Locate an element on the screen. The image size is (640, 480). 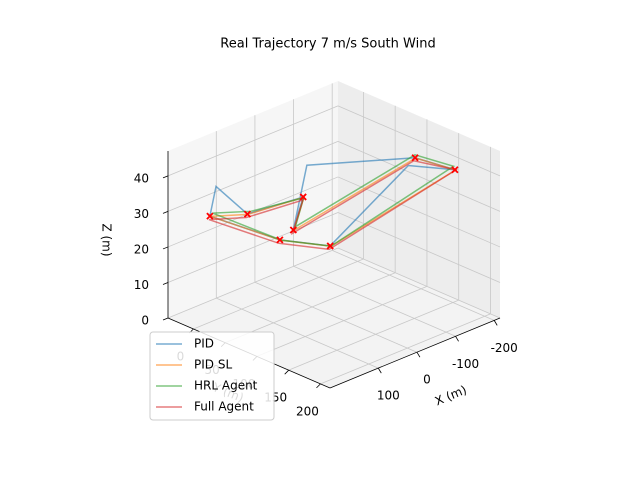
pane-back-right is located at coordinates (419, 199).